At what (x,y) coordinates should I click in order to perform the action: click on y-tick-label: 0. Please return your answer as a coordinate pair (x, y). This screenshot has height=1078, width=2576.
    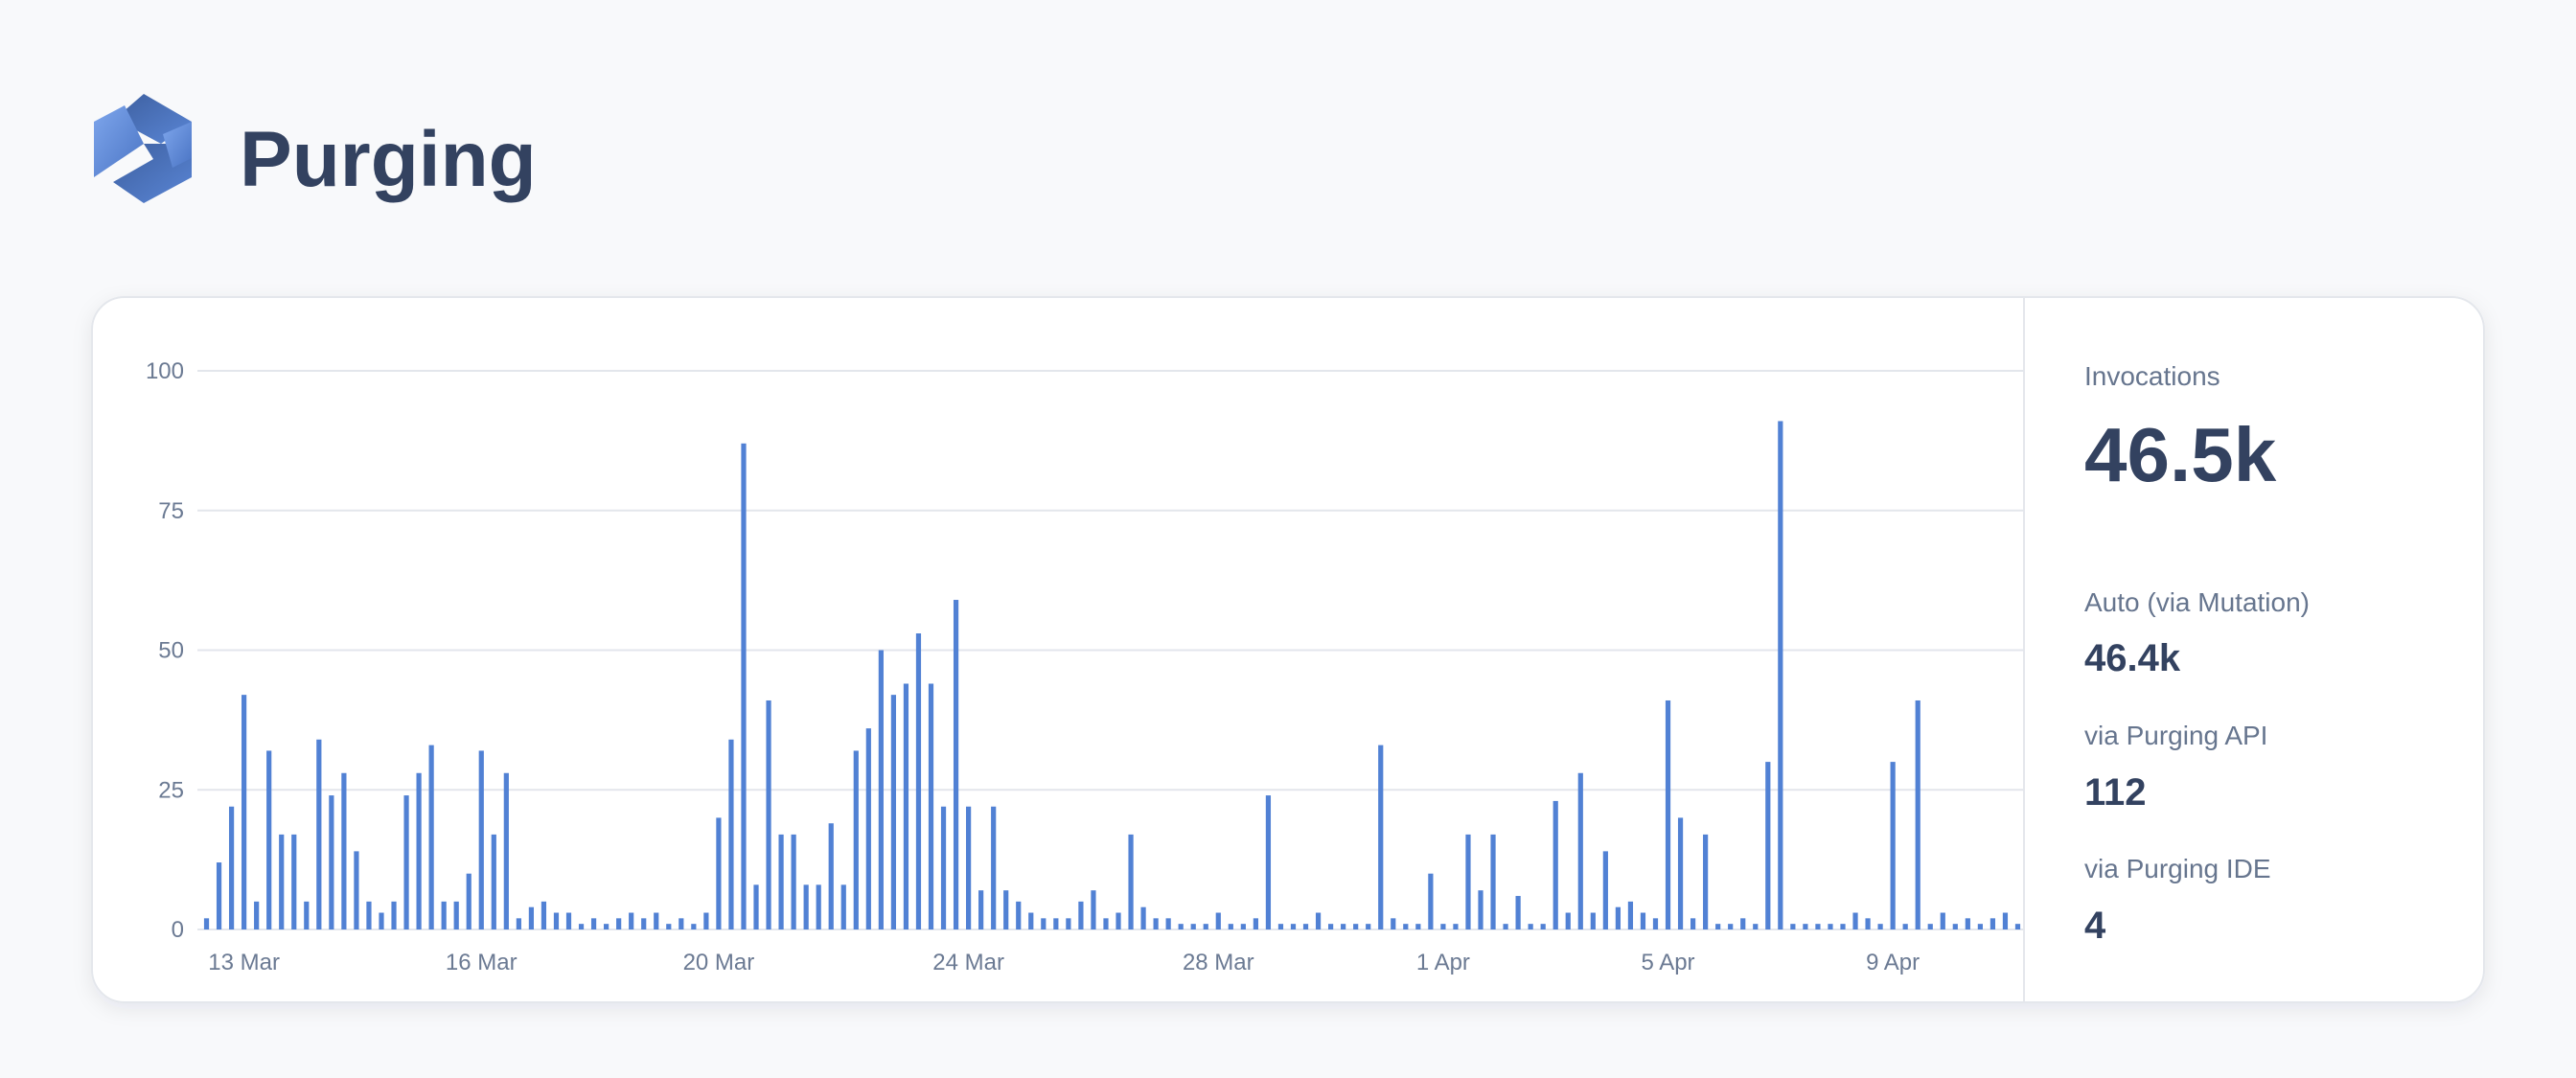
    Looking at the image, I should click on (178, 930).